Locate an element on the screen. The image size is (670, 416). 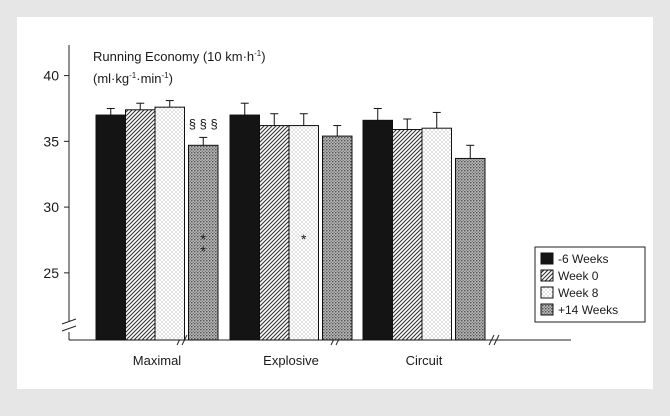
legend-label: +14 Weeks is located at coordinates (588, 310).